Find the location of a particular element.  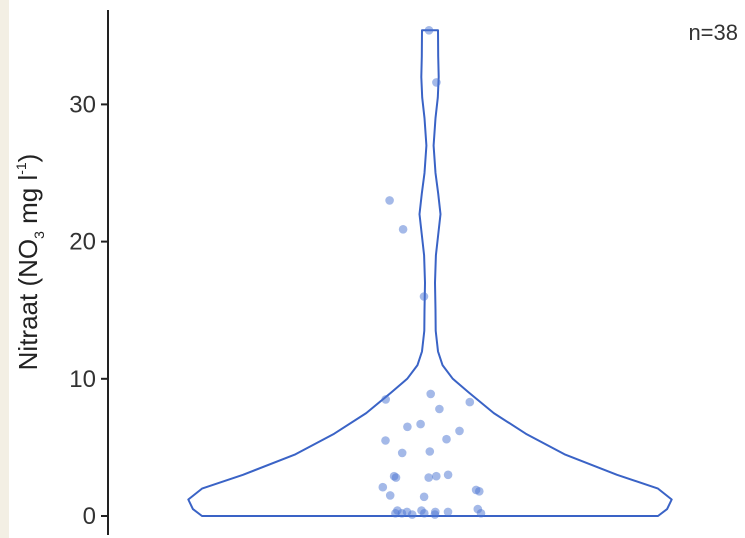

data-points is located at coordinates (432, 272).